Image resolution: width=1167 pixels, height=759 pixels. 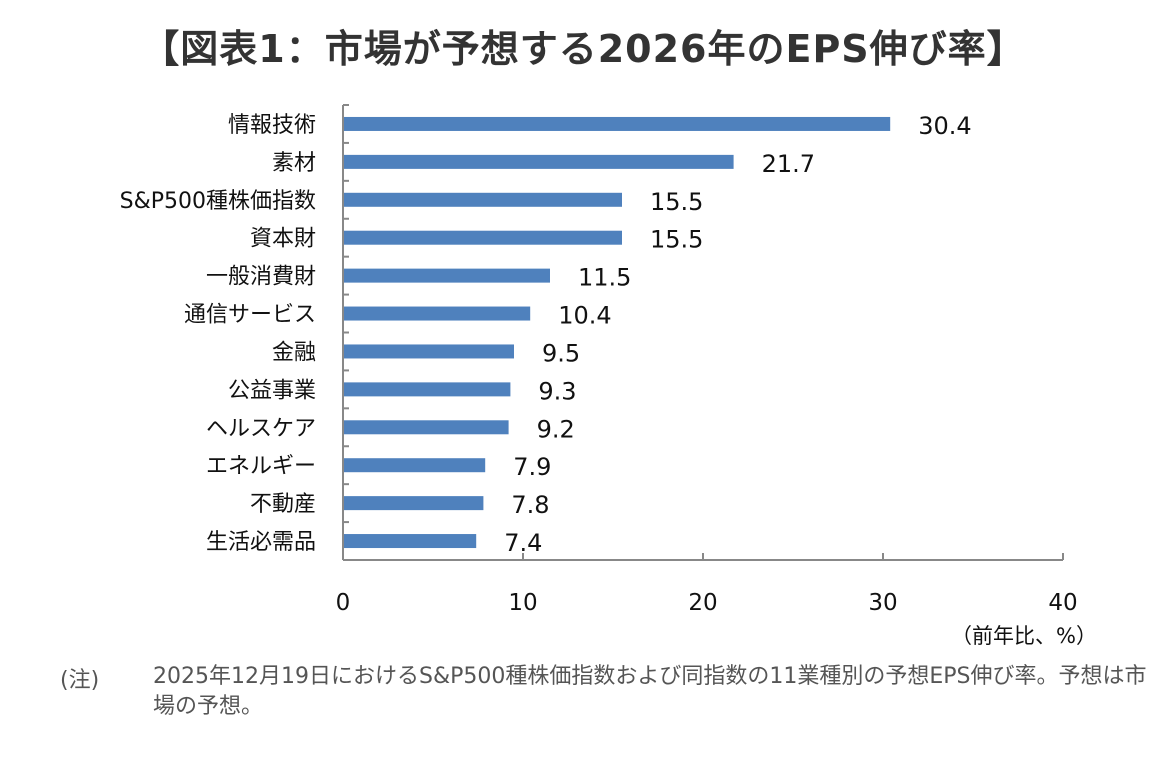 I want to click on category-label: ヘルスケア, so click(x=261, y=428).